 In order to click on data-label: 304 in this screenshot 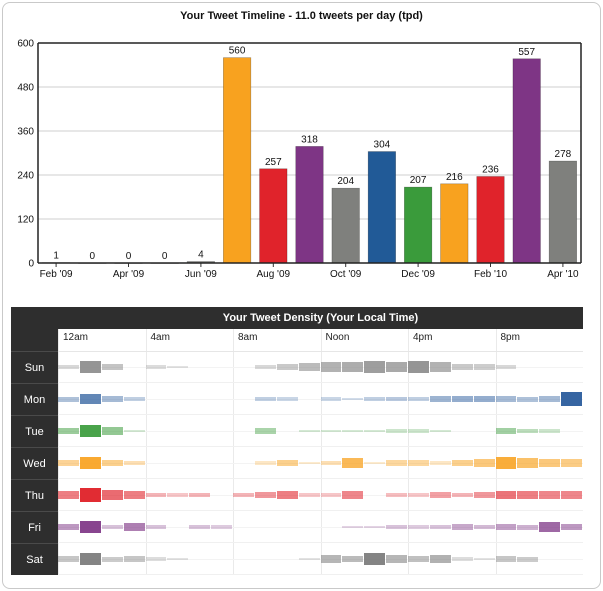, I will do `click(382, 145)`.